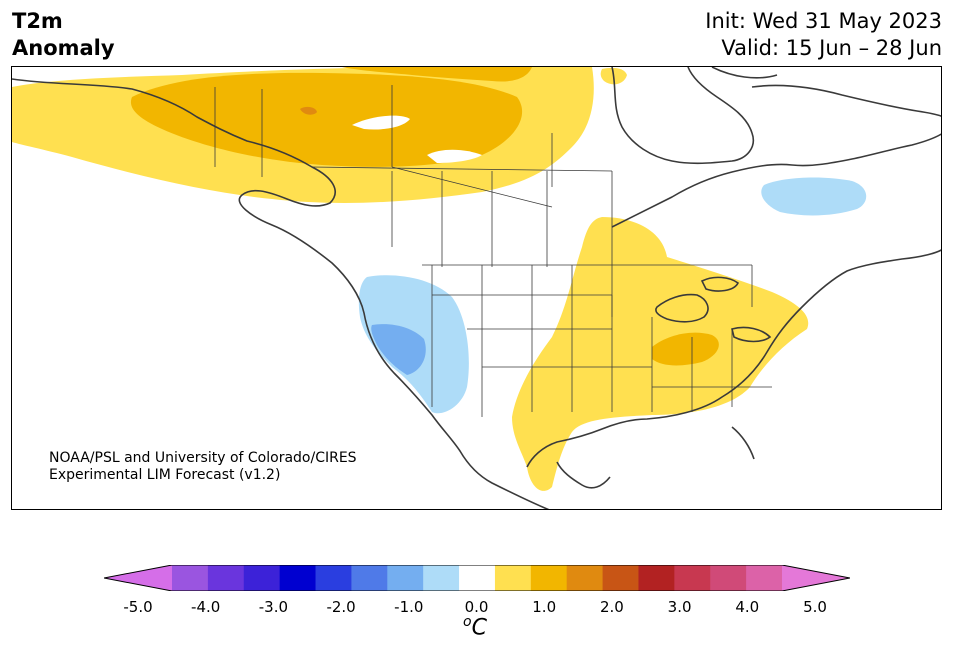  What do you see at coordinates (165, 475) in the screenshot?
I see `credit-line-2: Experimental LIM Forecast (v1.2)` at bounding box center [165, 475].